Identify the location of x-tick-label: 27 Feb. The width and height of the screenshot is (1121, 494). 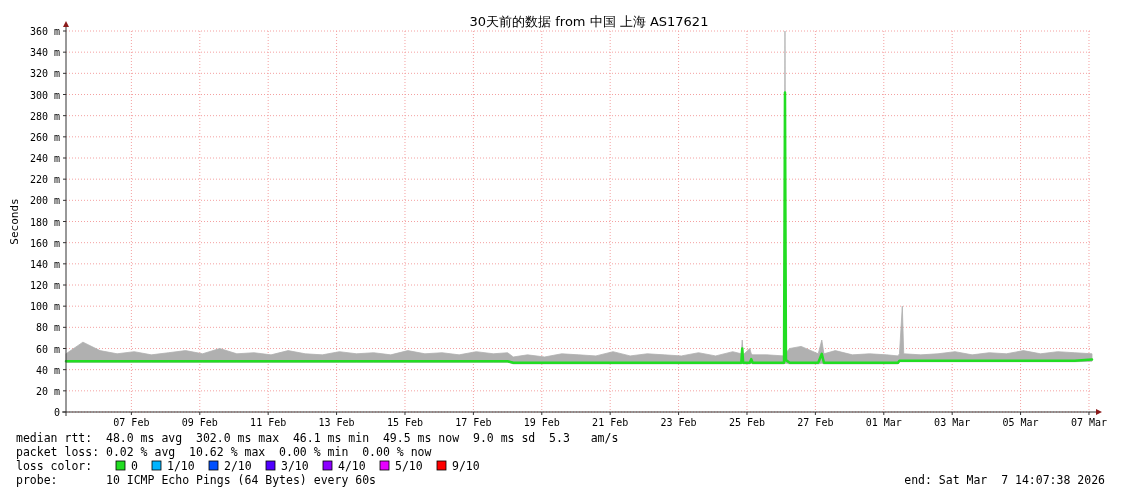
(815, 422).